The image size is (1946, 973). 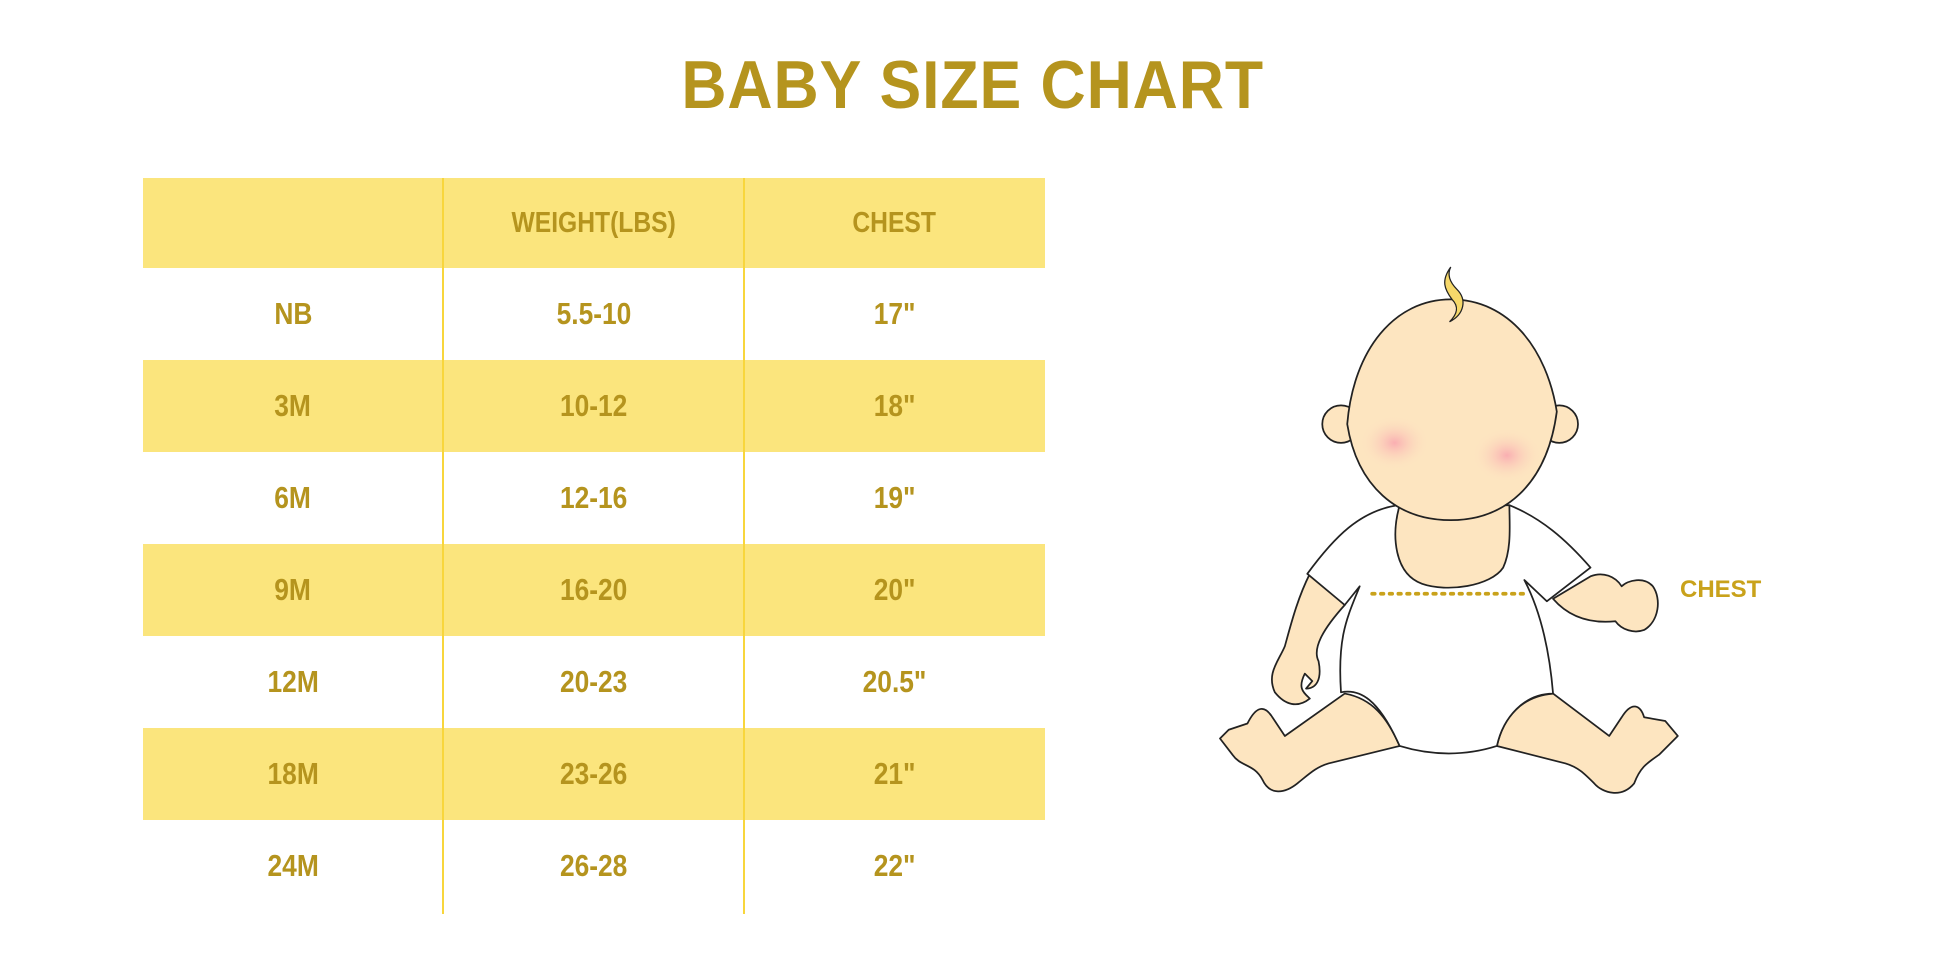 I want to click on size-cell: NB, so click(x=293, y=313).